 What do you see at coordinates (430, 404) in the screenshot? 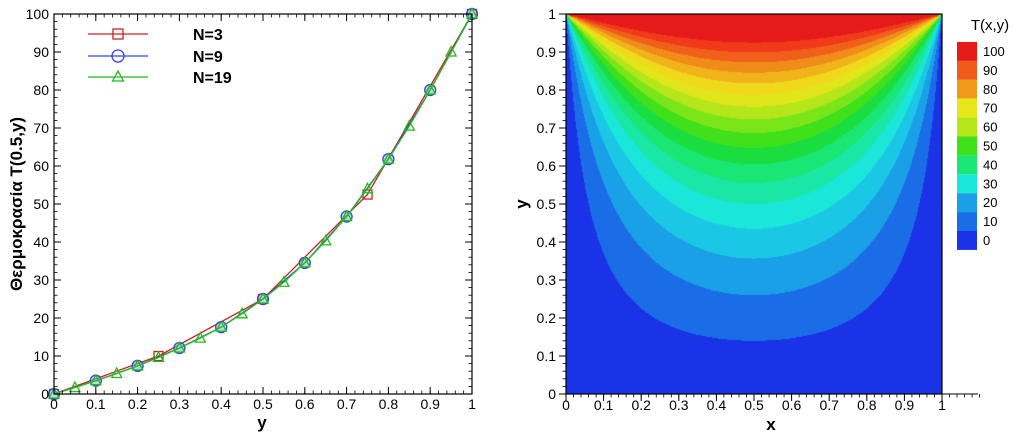
I see `line-x-tick-label: 0.9` at bounding box center [430, 404].